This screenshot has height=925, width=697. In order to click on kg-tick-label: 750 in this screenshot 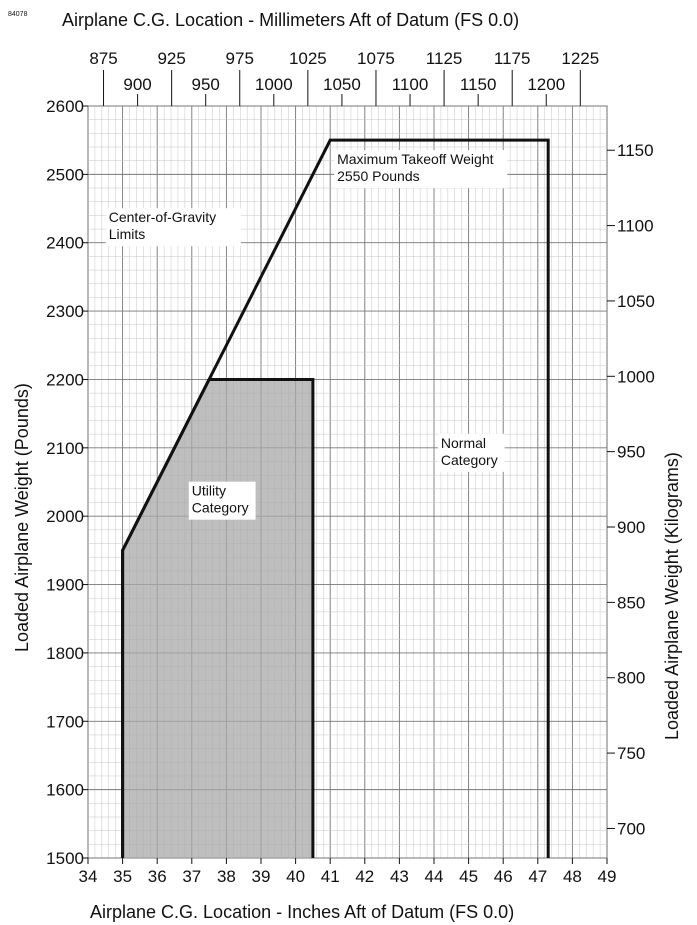, I will do `click(631, 753)`.